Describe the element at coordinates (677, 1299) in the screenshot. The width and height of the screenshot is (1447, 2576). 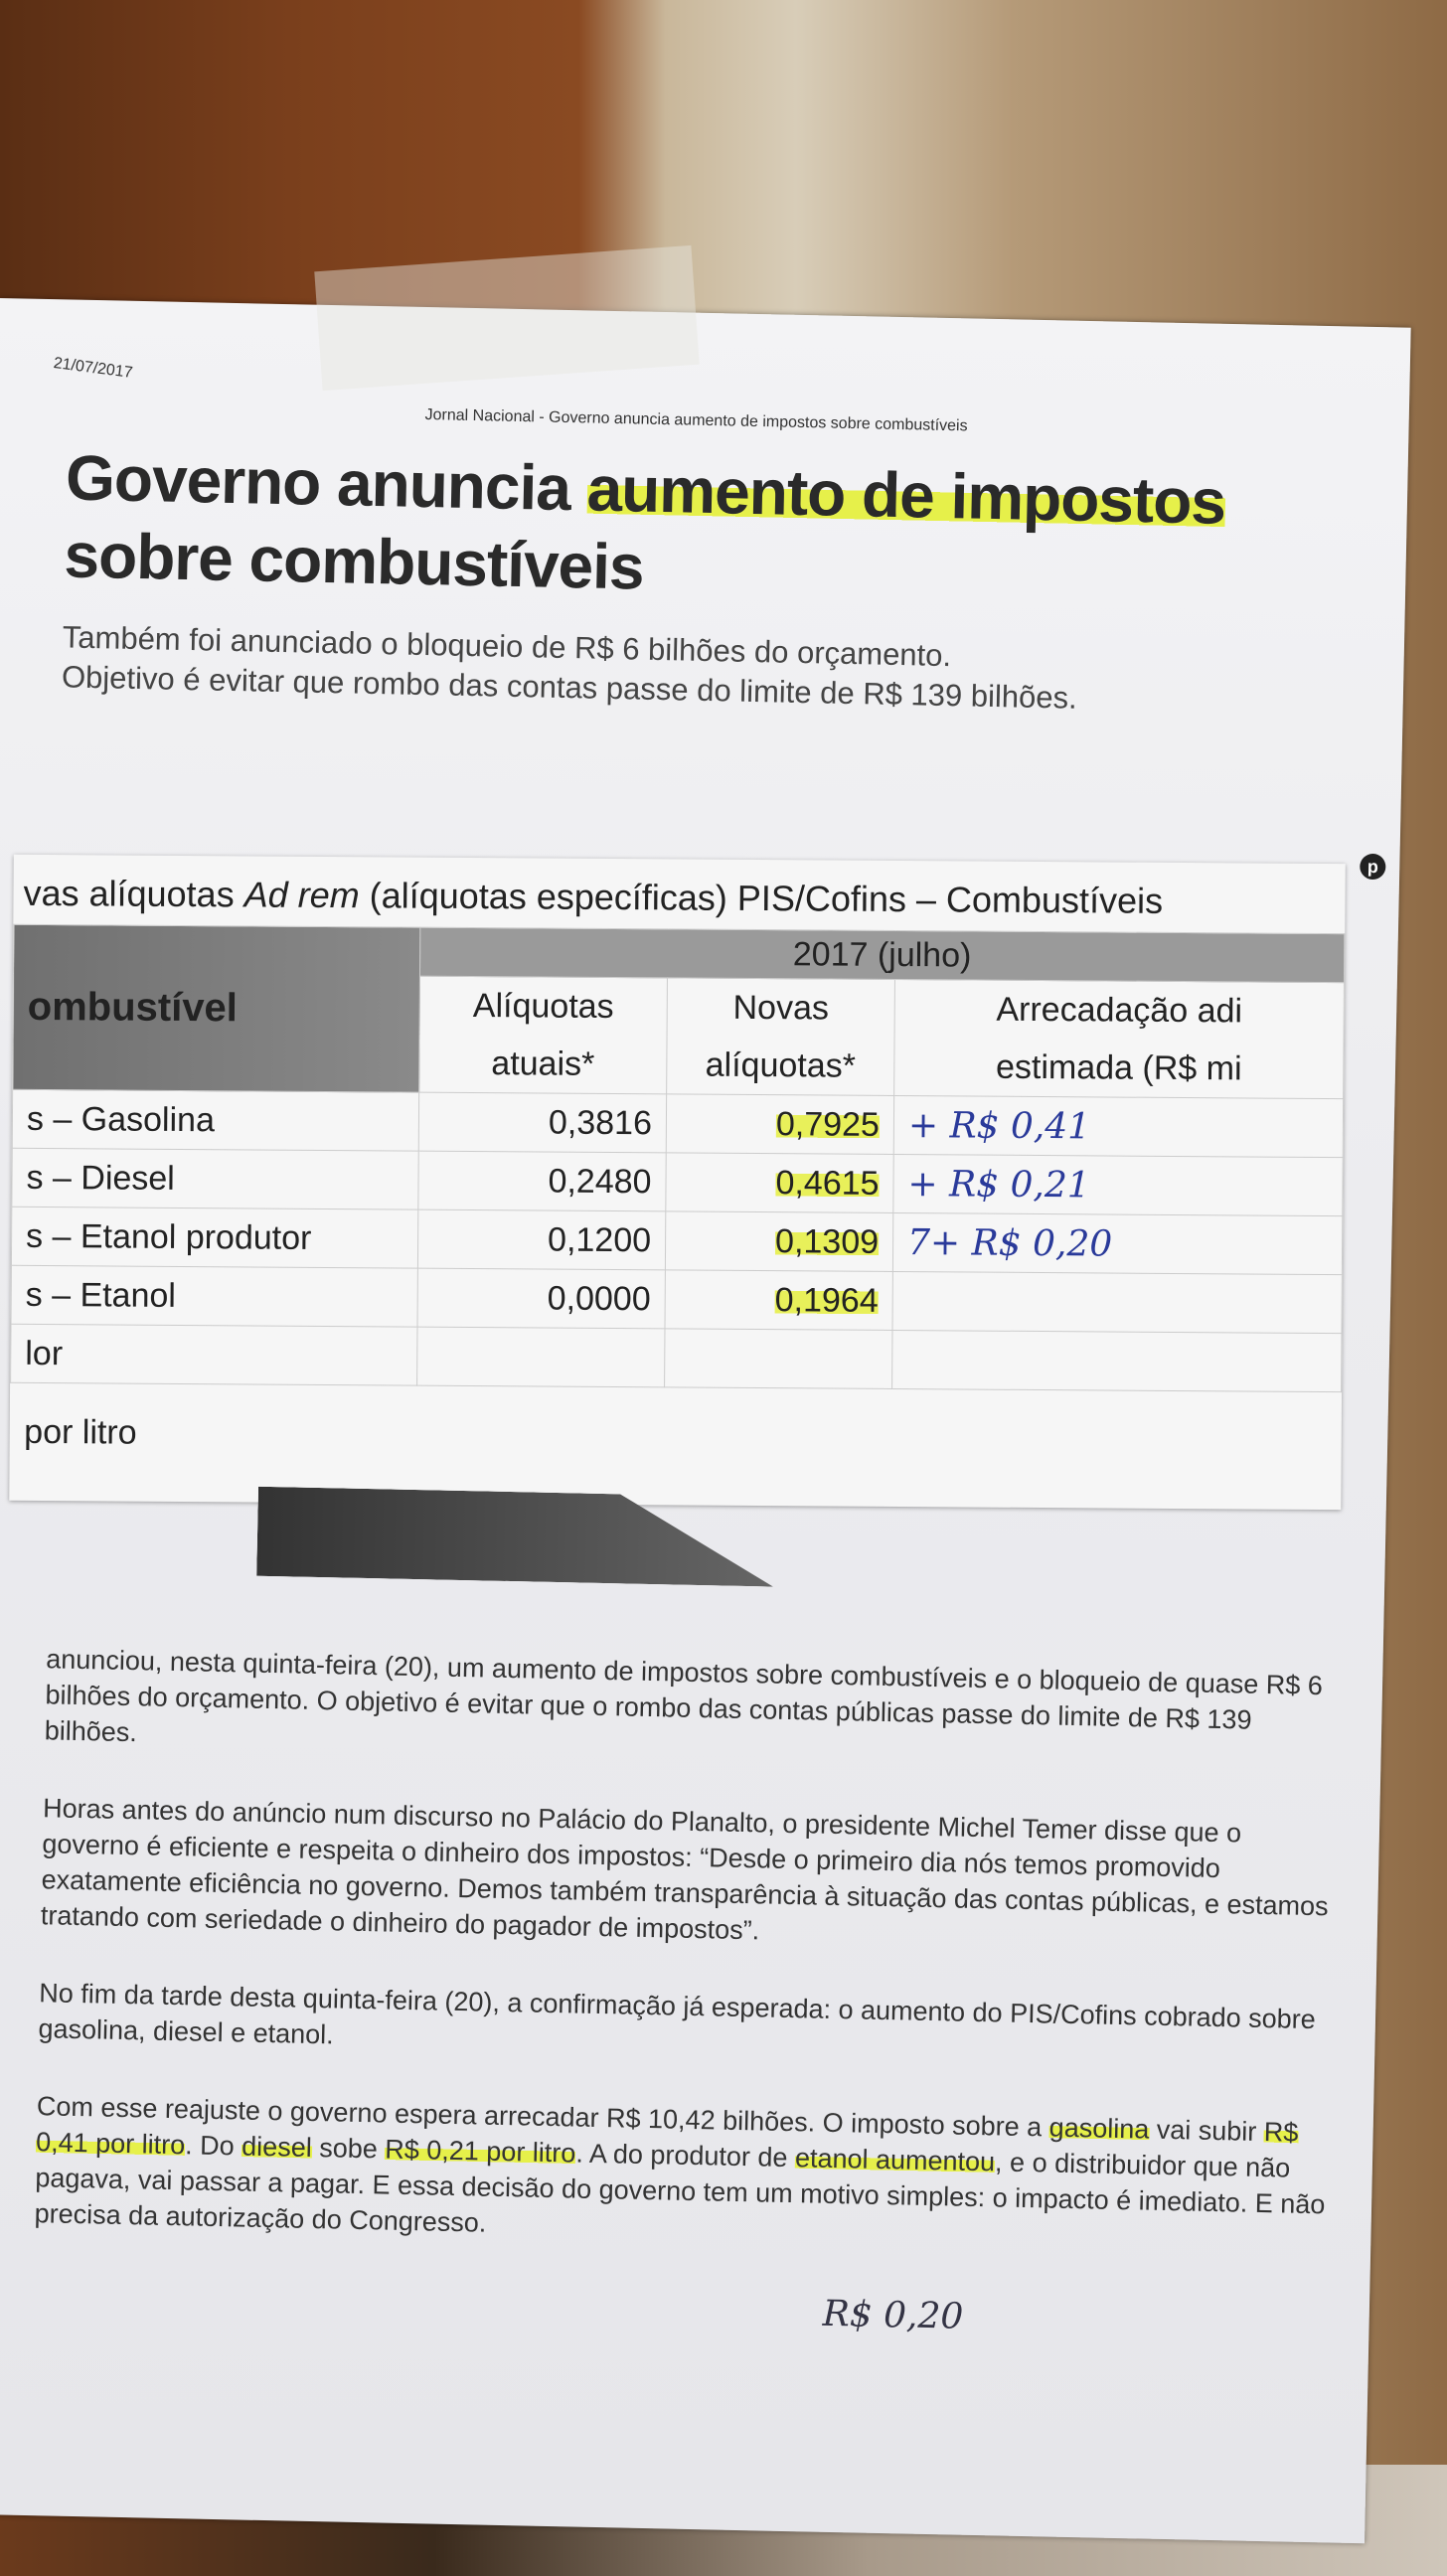
I see `table-row: s – Etanol 0,0000 0,1964` at that location.